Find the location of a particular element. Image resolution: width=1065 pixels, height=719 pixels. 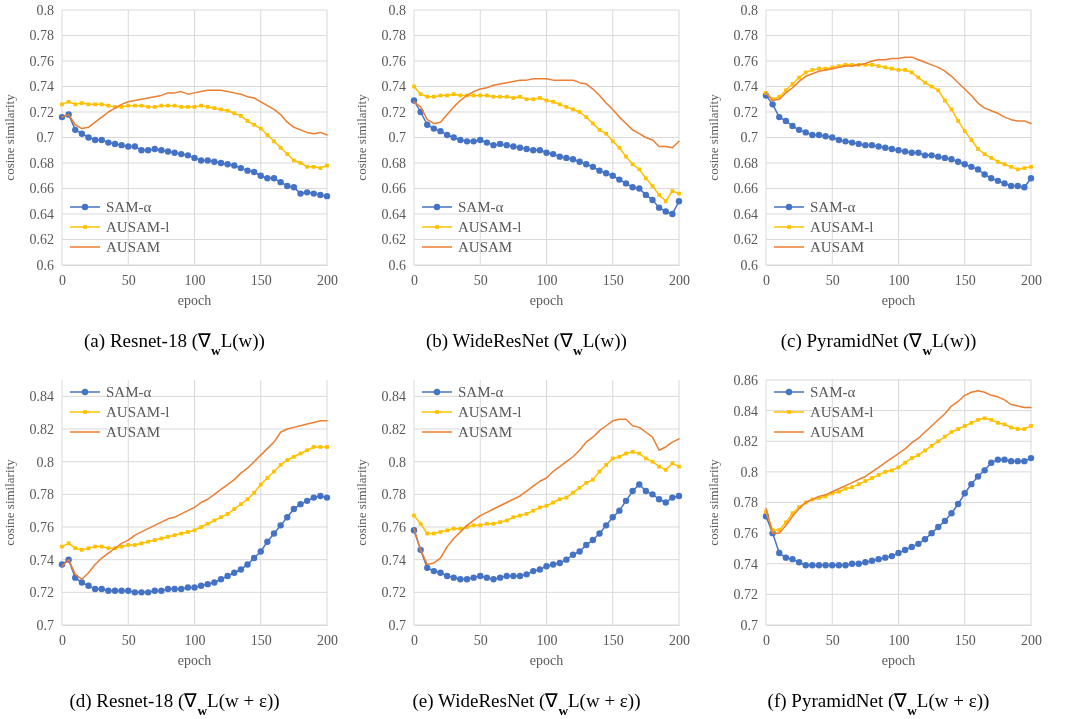

text: (e) WideResNet (∇$_{w}$L(w + ε)) is located at coordinates (526, 704).